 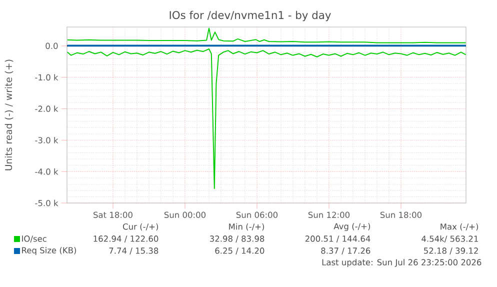 I want to click on text: Avg (-/+), so click(x=352, y=227).